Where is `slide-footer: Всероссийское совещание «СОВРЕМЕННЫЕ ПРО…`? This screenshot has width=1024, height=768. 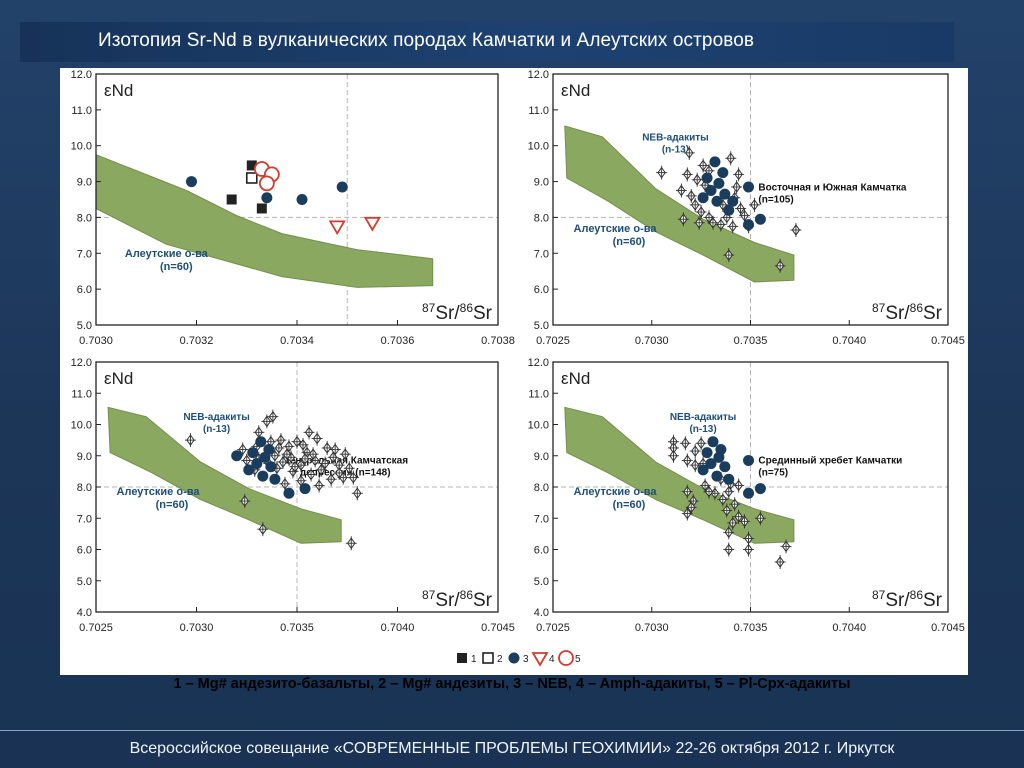
slide-footer: Всероссийское совещание «СОВРЕМЕННЫЕ ПРО… is located at coordinates (512, 748).